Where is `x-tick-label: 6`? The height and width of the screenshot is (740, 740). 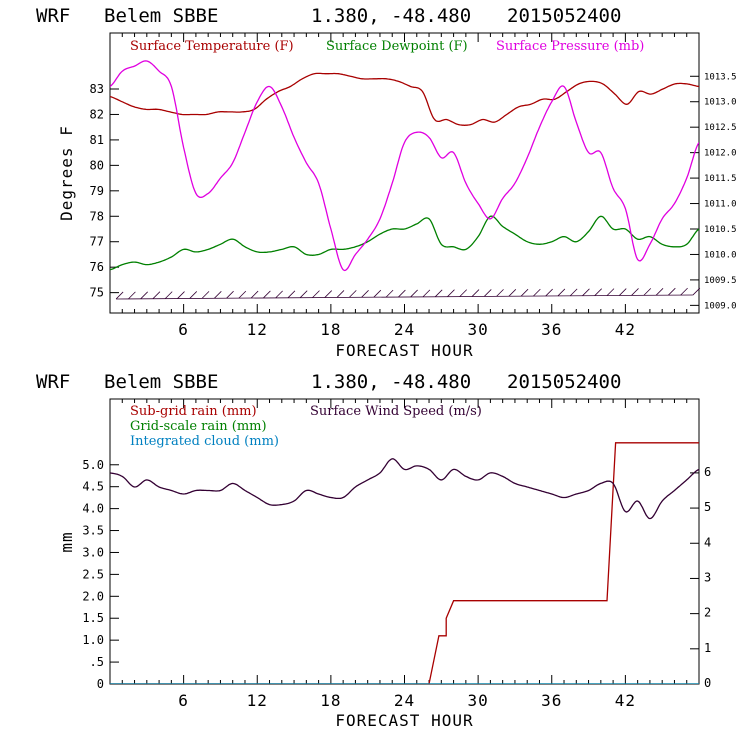
x-tick-label: 6 is located at coordinates (183, 700).